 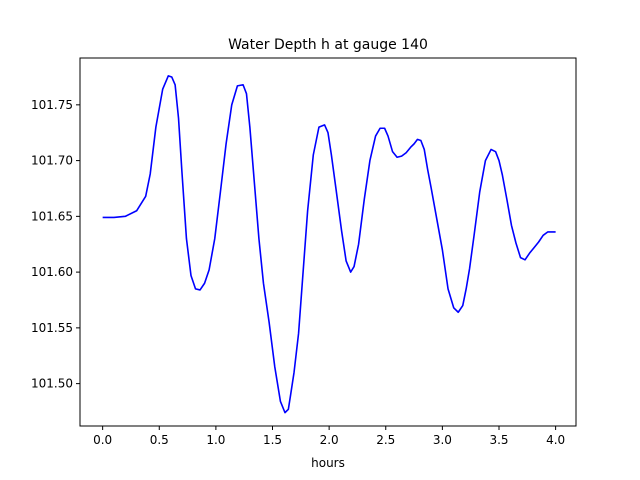 What do you see at coordinates (498, 440) in the screenshot?
I see `x-tick-label: 3.5` at bounding box center [498, 440].